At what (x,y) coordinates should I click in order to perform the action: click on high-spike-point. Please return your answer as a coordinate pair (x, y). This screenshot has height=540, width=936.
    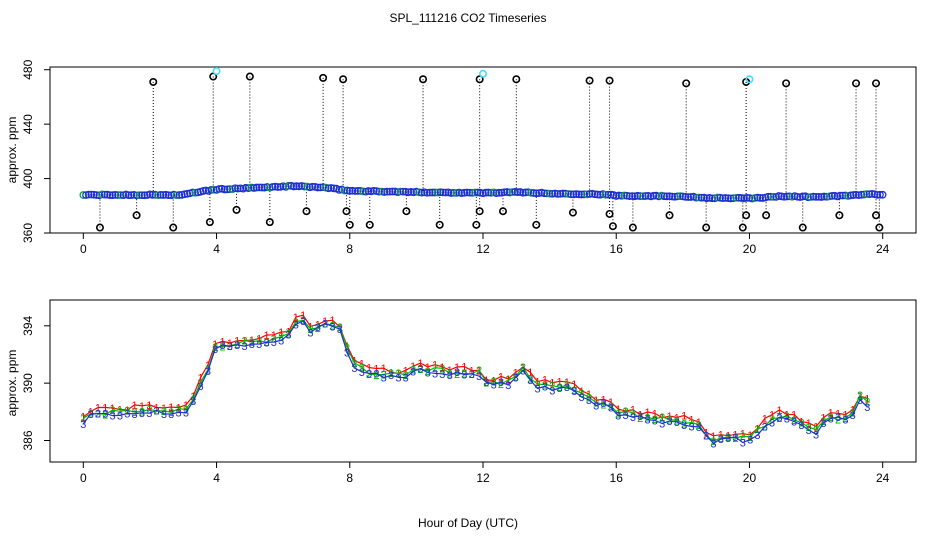
    Looking at the image, I should click on (876, 83).